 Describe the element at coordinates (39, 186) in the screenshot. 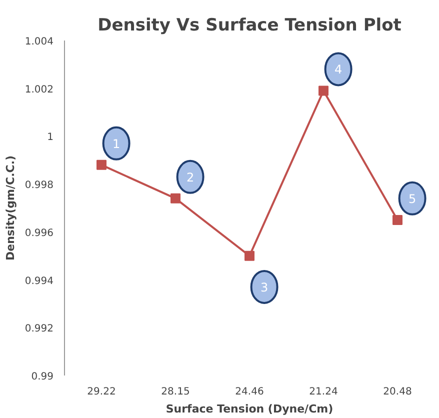

I see `y-tick-label: 0.998` at that location.